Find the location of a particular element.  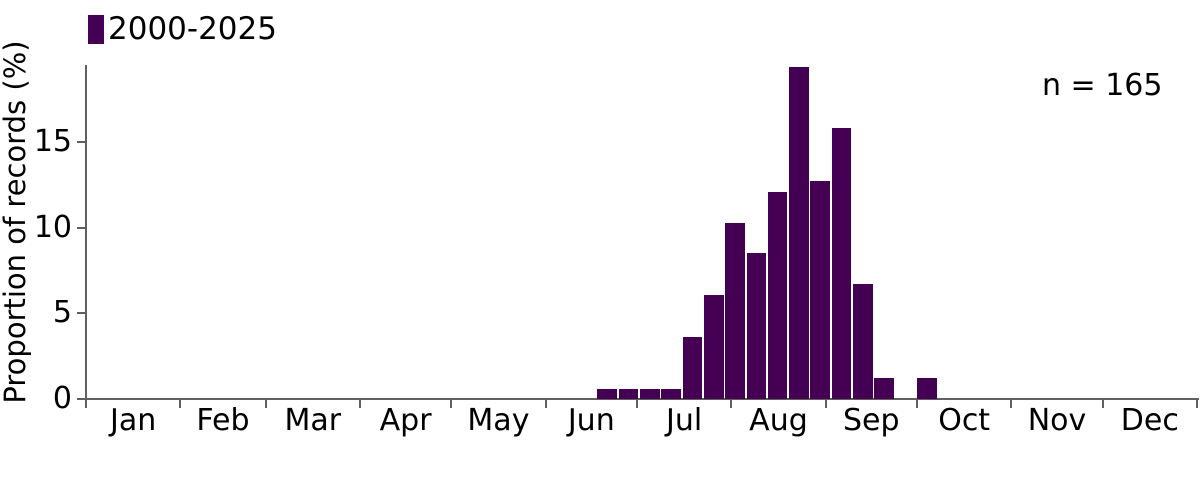

x-tick-label: May is located at coordinates (498, 420).